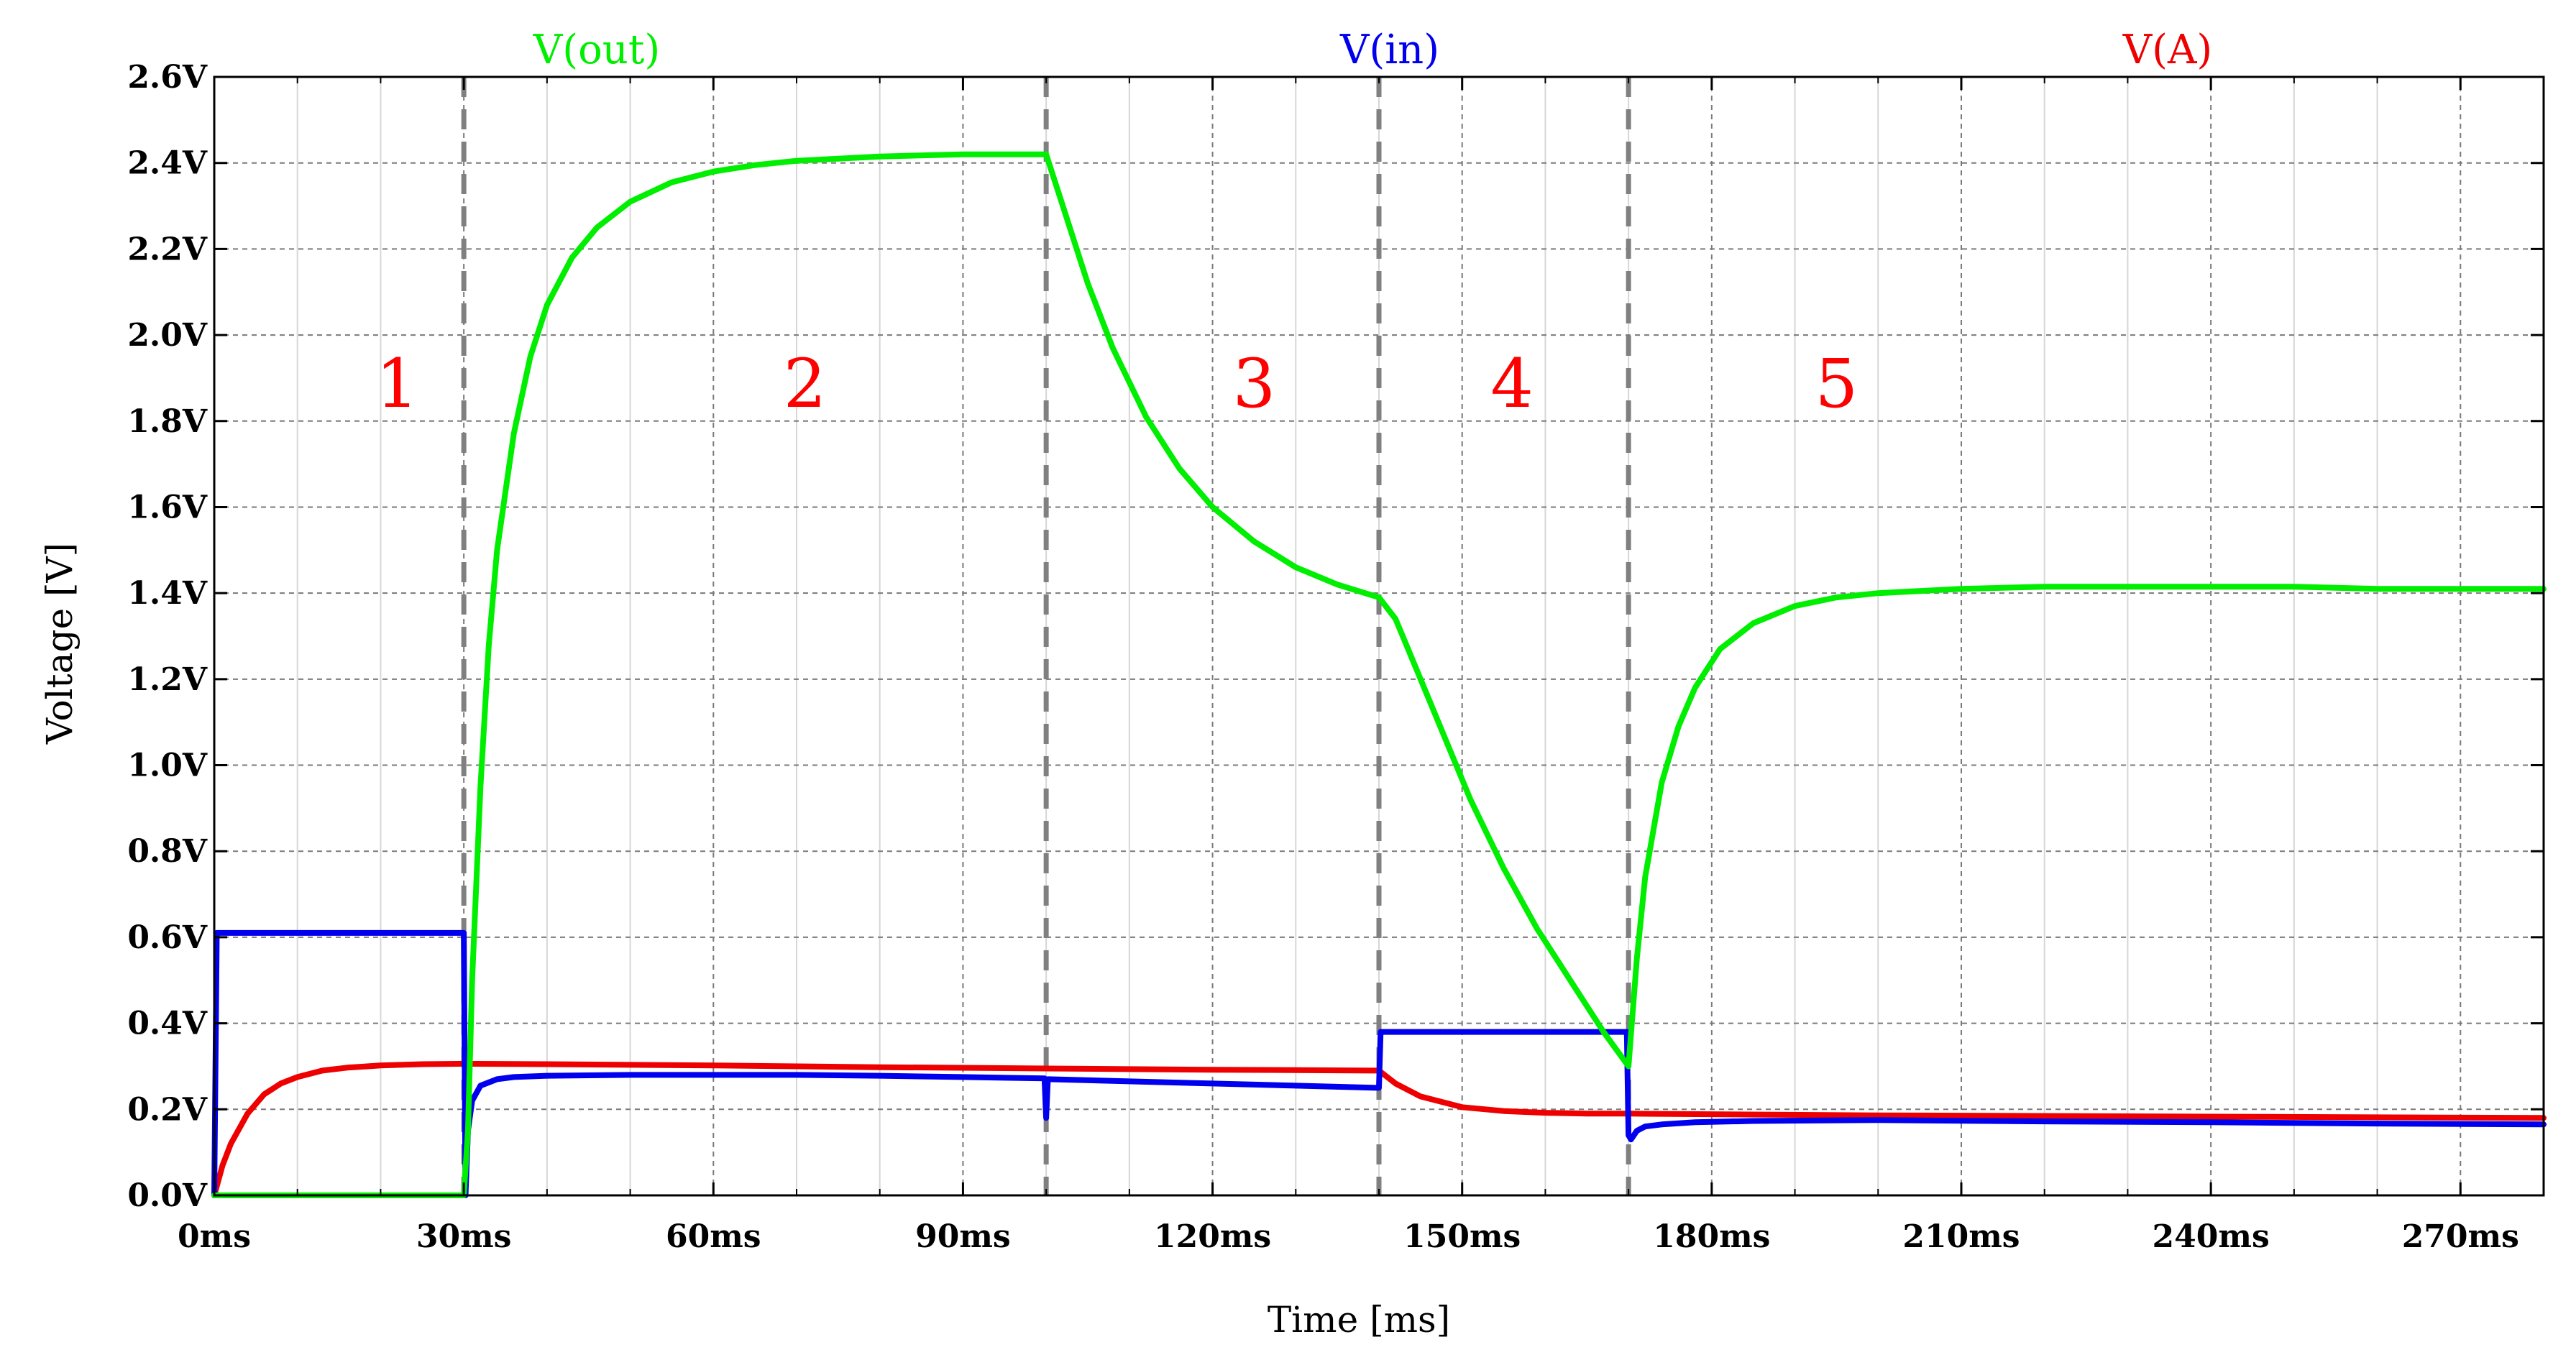 The height and width of the screenshot is (1365, 2576). I want to click on y-tick-label: 1.0V, so click(167, 766).